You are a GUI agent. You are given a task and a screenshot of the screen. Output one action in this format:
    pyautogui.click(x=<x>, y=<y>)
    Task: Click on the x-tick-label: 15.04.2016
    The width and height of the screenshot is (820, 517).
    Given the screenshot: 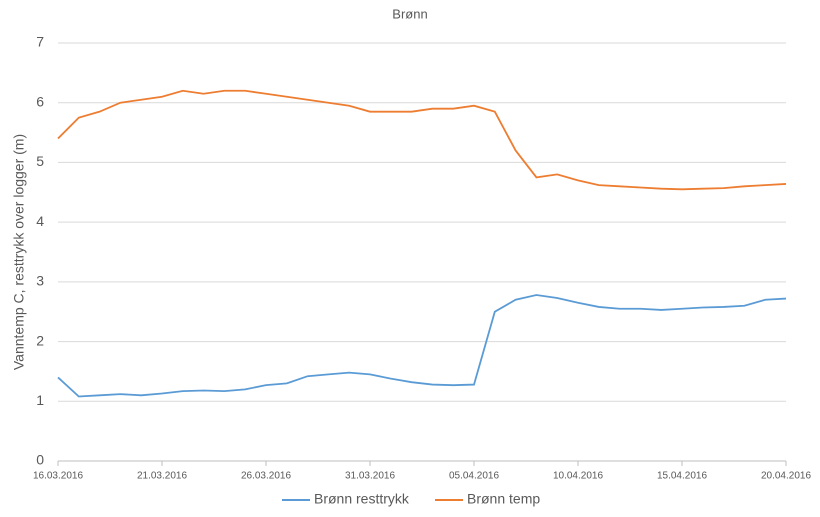 What is the action you would take?
    pyautogui.click(x=682, y=476)
    